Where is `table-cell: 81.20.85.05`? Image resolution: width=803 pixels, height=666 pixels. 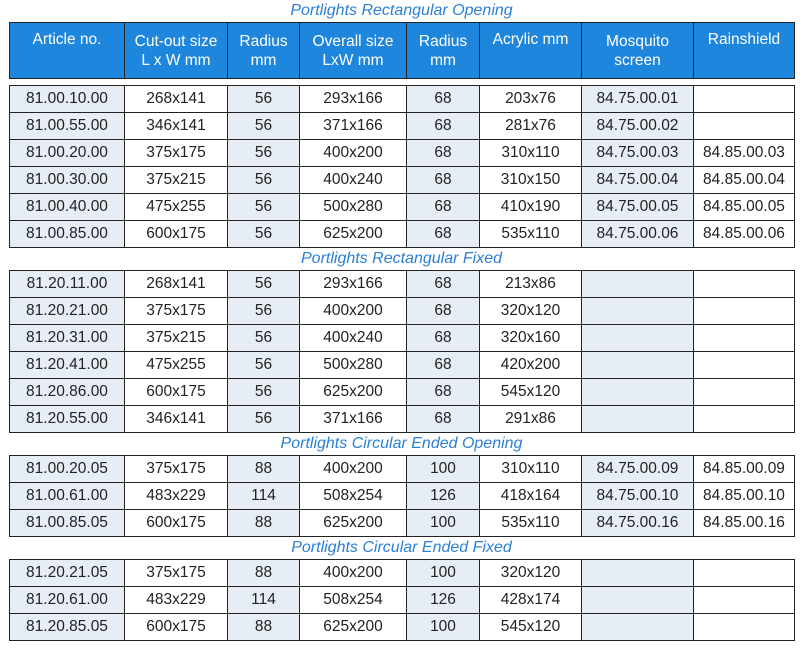
table-cell: 81.20.85.05 is located at coordinates (67, 627).